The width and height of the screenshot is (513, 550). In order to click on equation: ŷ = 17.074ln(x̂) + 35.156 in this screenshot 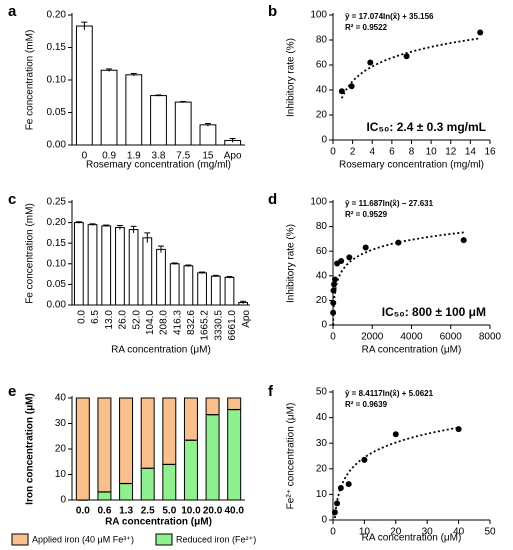, I will do `click(389, 16)`.